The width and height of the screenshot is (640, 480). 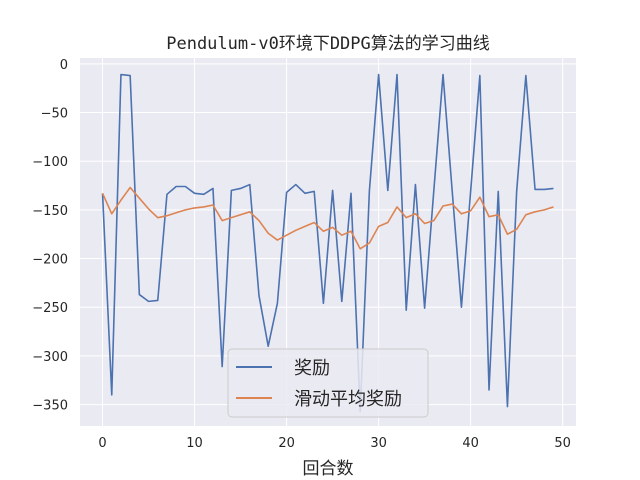 I want to click on legend-box, so click(x=328, y=383).